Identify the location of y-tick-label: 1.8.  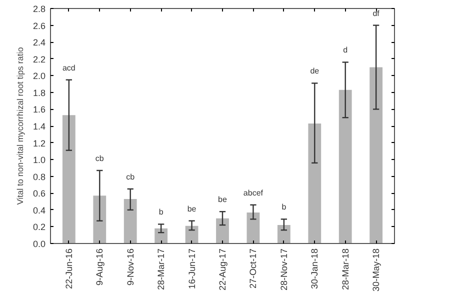
(39, 93).